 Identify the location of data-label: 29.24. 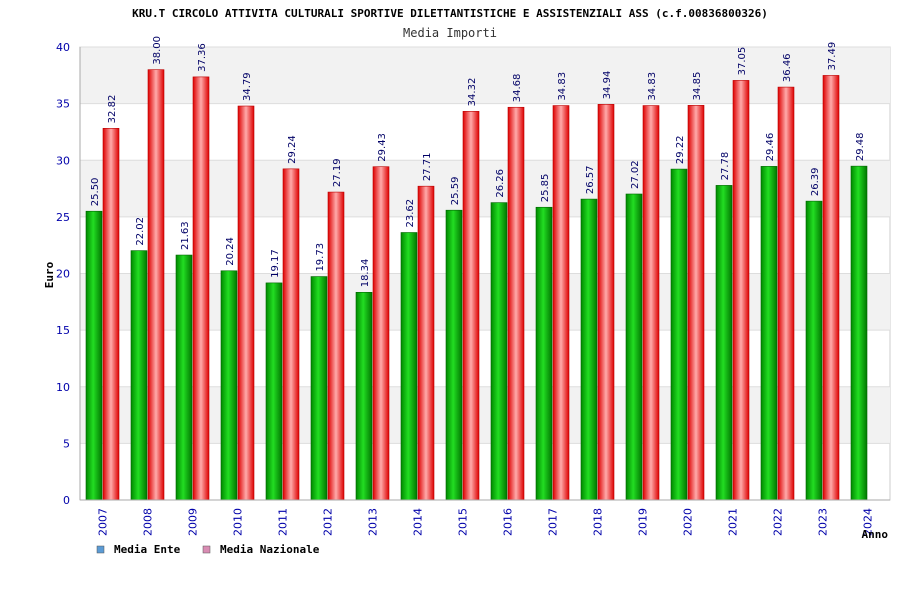
(292, 149).